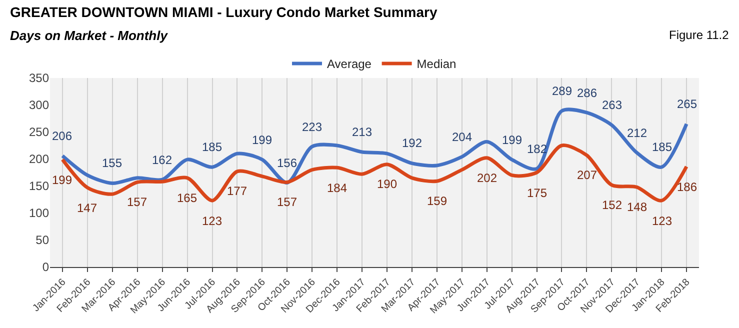 The height and width of the screenshot is (328, 739). What do you see at coordinates (637, 133) in the screenshot?
I see `data-label: 212` at bounding box center [637, 133].